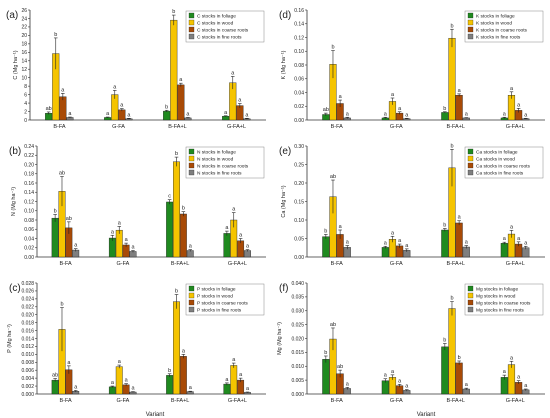 This screenshot has height=418, width=550. What do you see at coordinates (24, 45) in the screenshot?
I see `y-tick-label: 18` at bounding box center [24, 45].